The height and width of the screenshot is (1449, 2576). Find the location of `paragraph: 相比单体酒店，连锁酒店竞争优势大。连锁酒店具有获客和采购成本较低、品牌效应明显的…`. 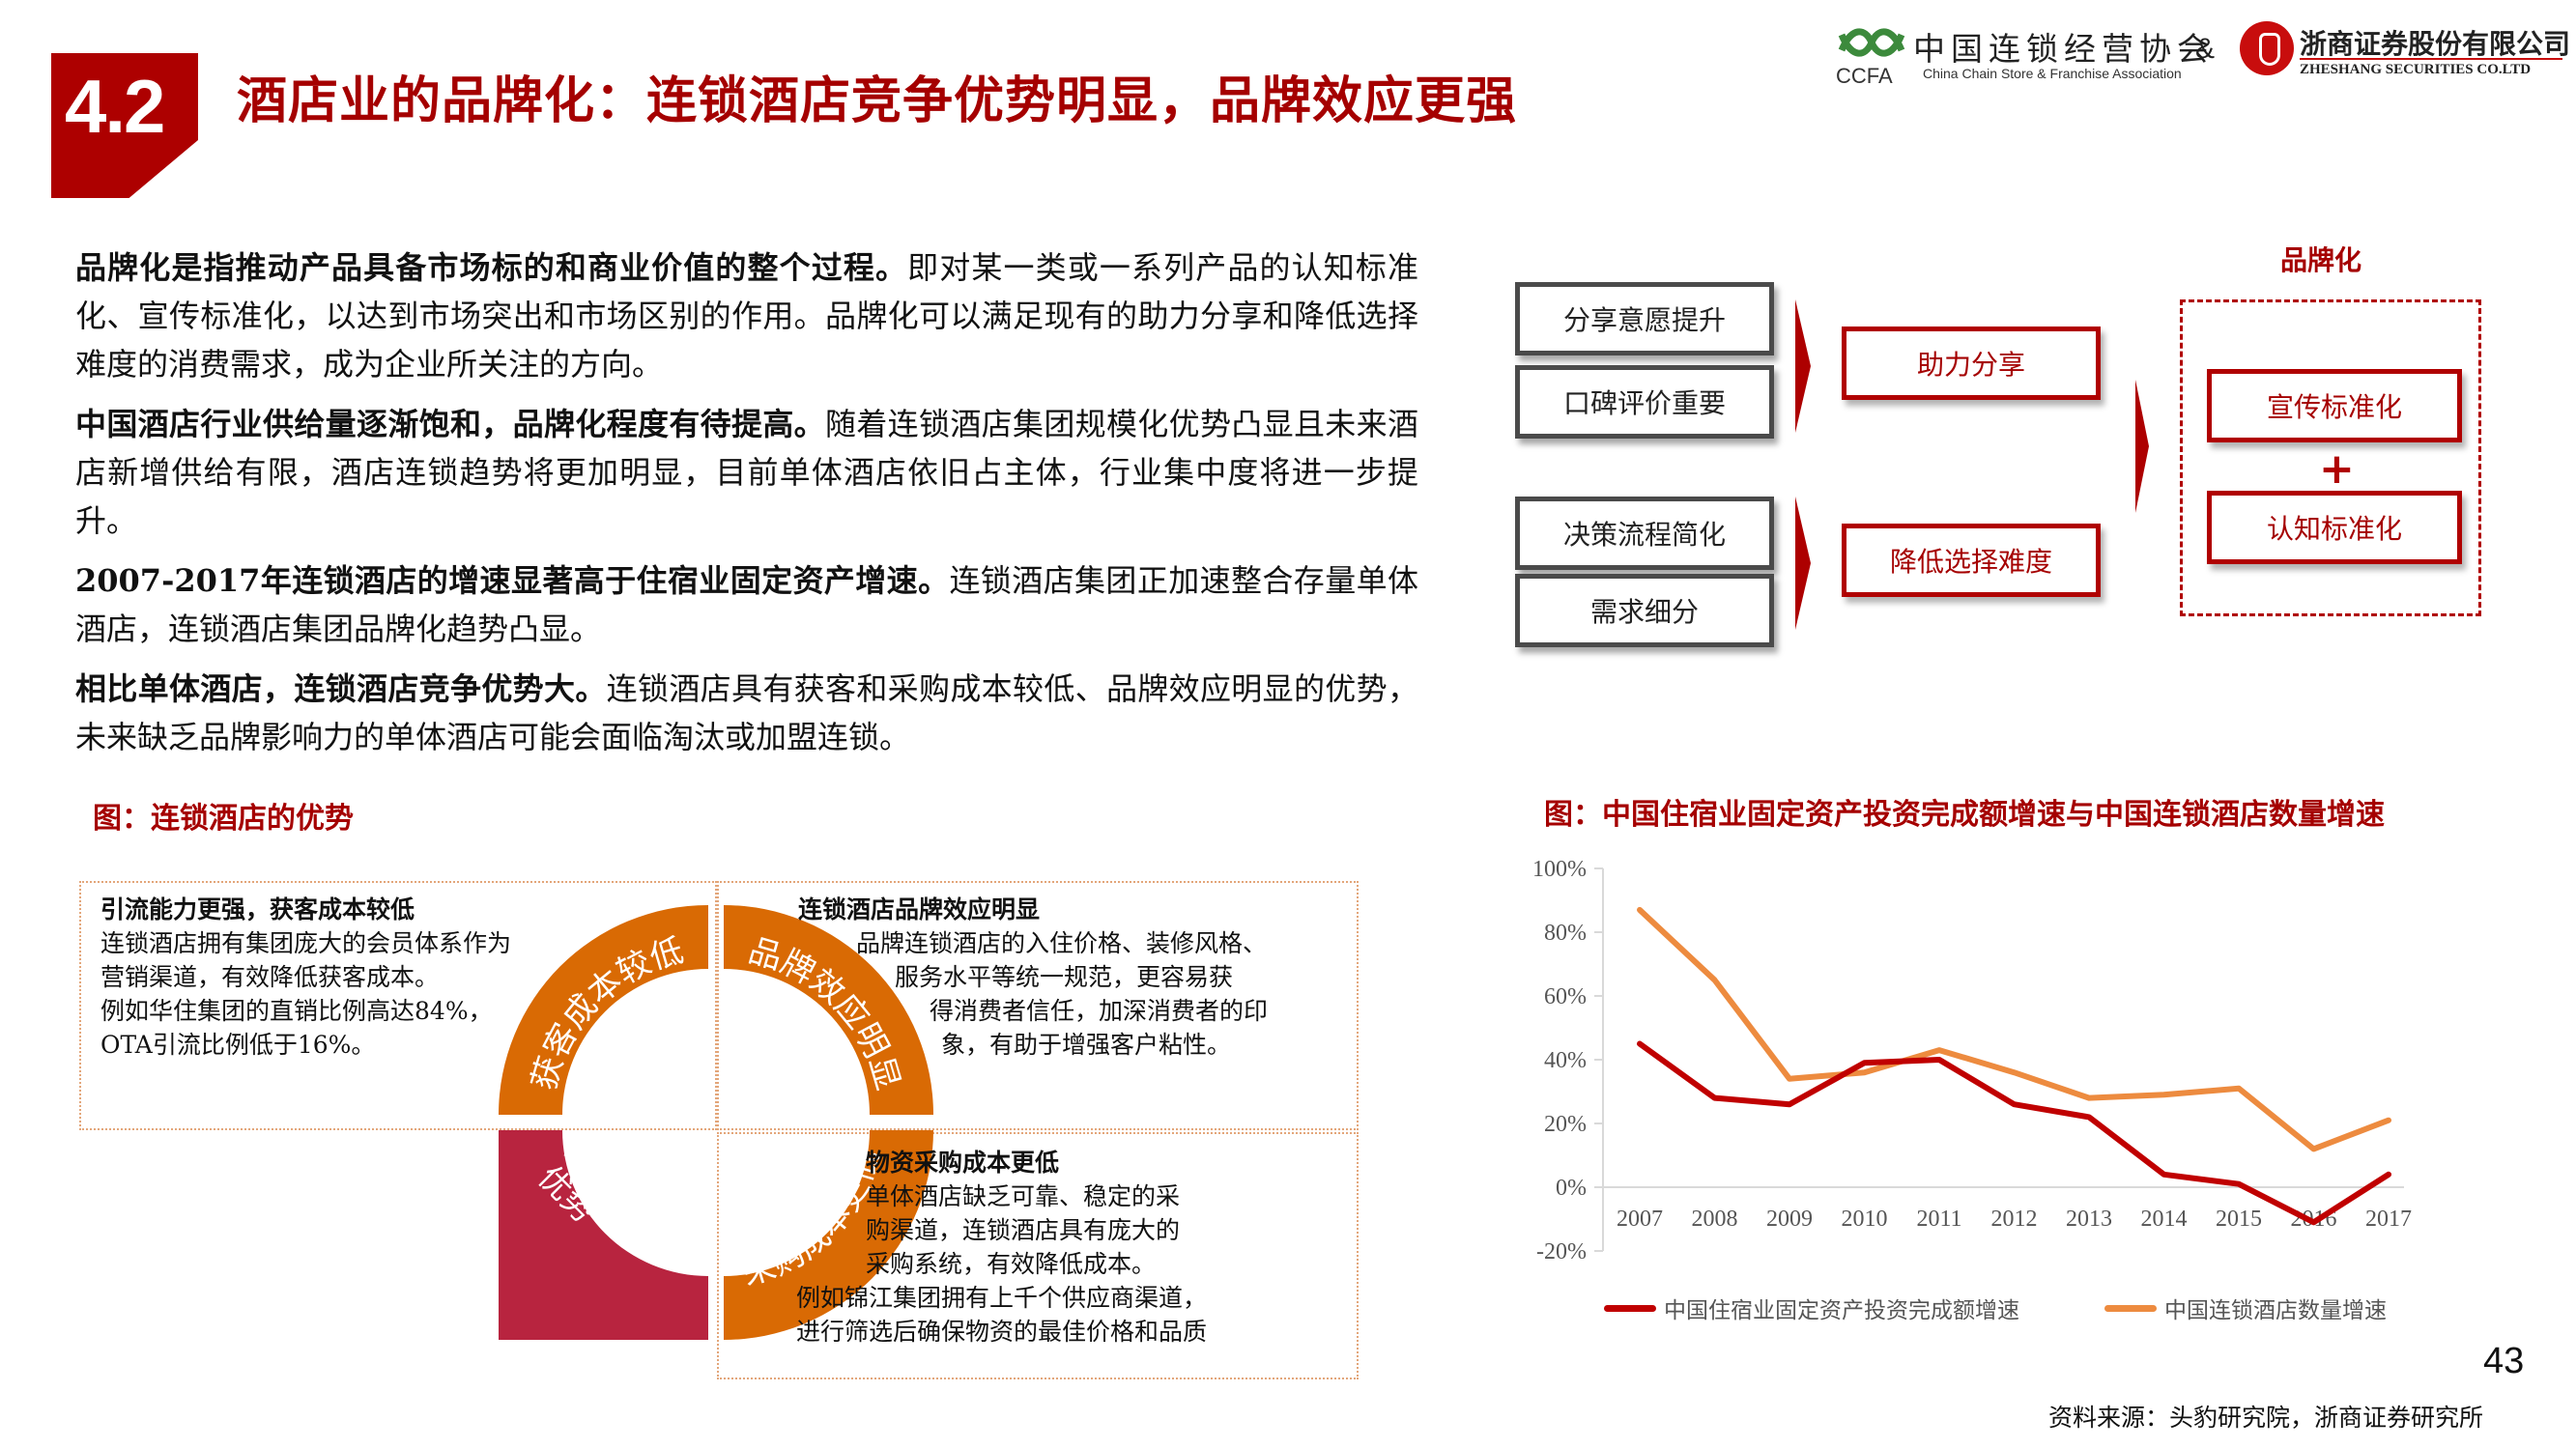

paragraph: 相比单体酒店，连锁酒店竞争优势大。连锁酒店具有获客和采购成本较低、品牌效应明显的… is located at coordinates (747, 713).